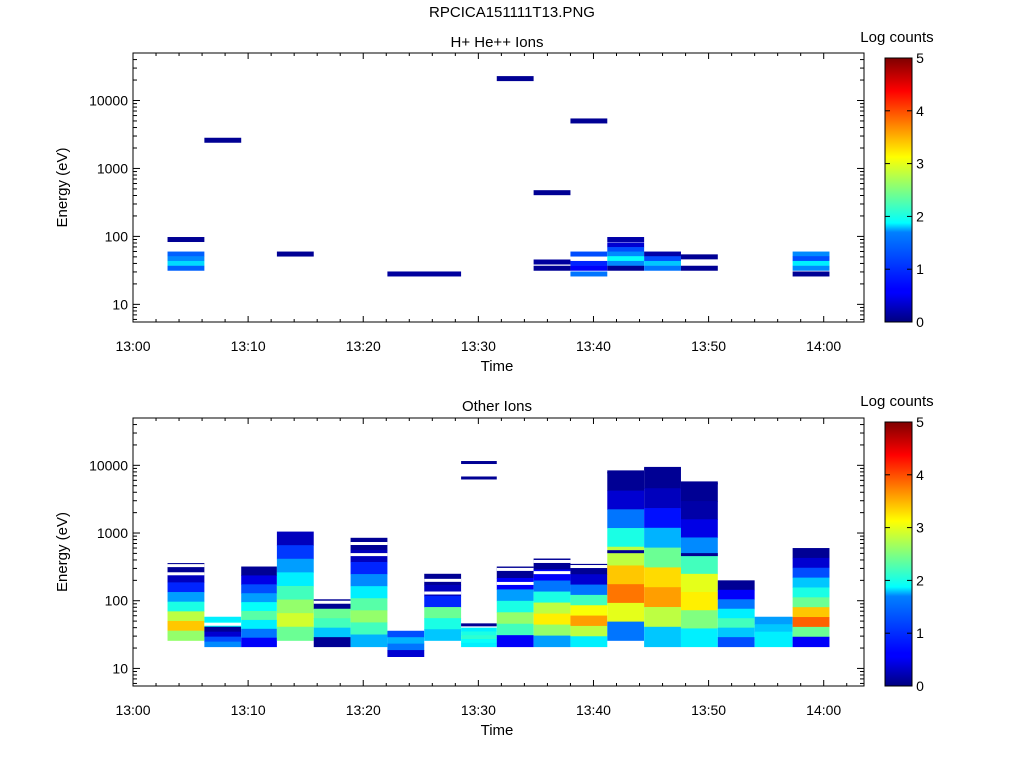 This screenshot has width=1024, height=768. What do you see at coordinates (593, 710) in the screenshot?
I see `x-tick-label: 13:40` at bounding box center [593, 710].